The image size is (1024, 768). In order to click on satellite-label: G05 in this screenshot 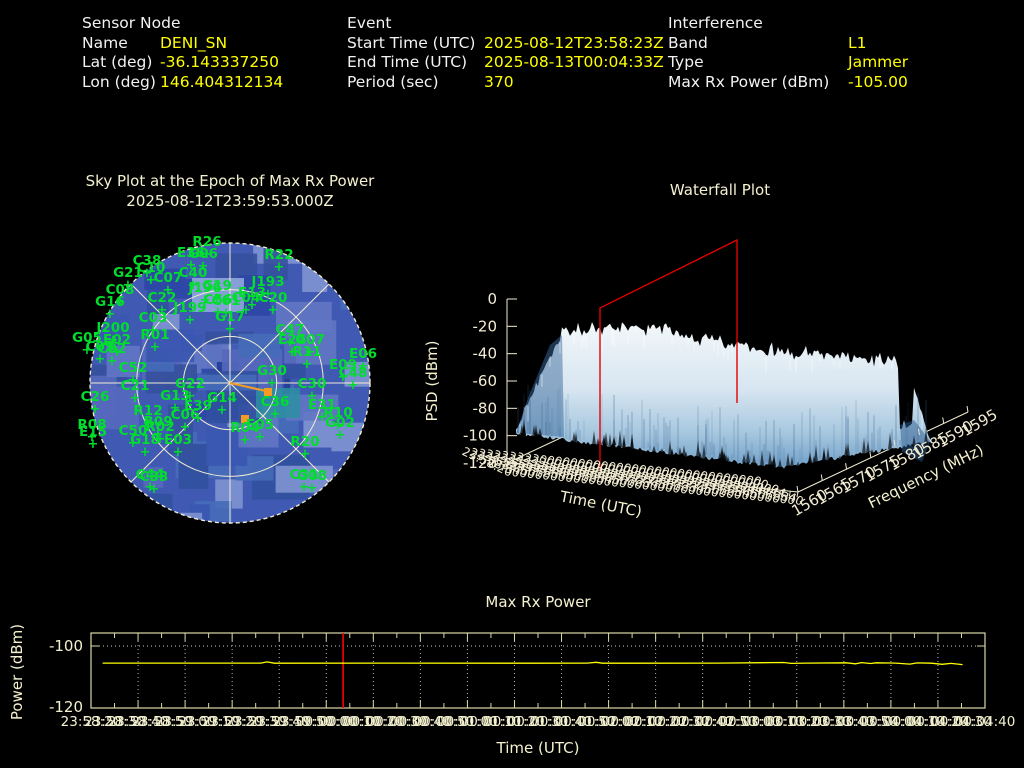, I will do `click(87, 338)`.